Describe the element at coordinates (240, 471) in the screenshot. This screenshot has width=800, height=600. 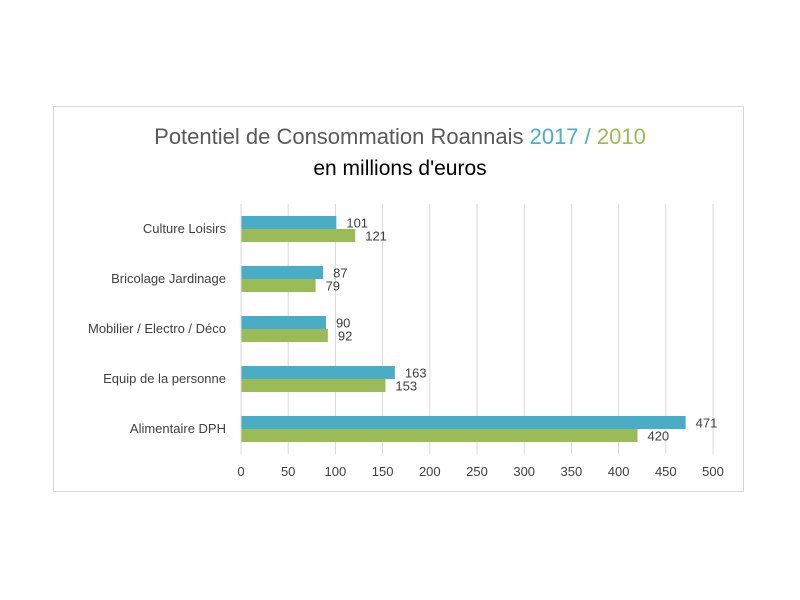
I see `x-tick-label: 0` at that location.